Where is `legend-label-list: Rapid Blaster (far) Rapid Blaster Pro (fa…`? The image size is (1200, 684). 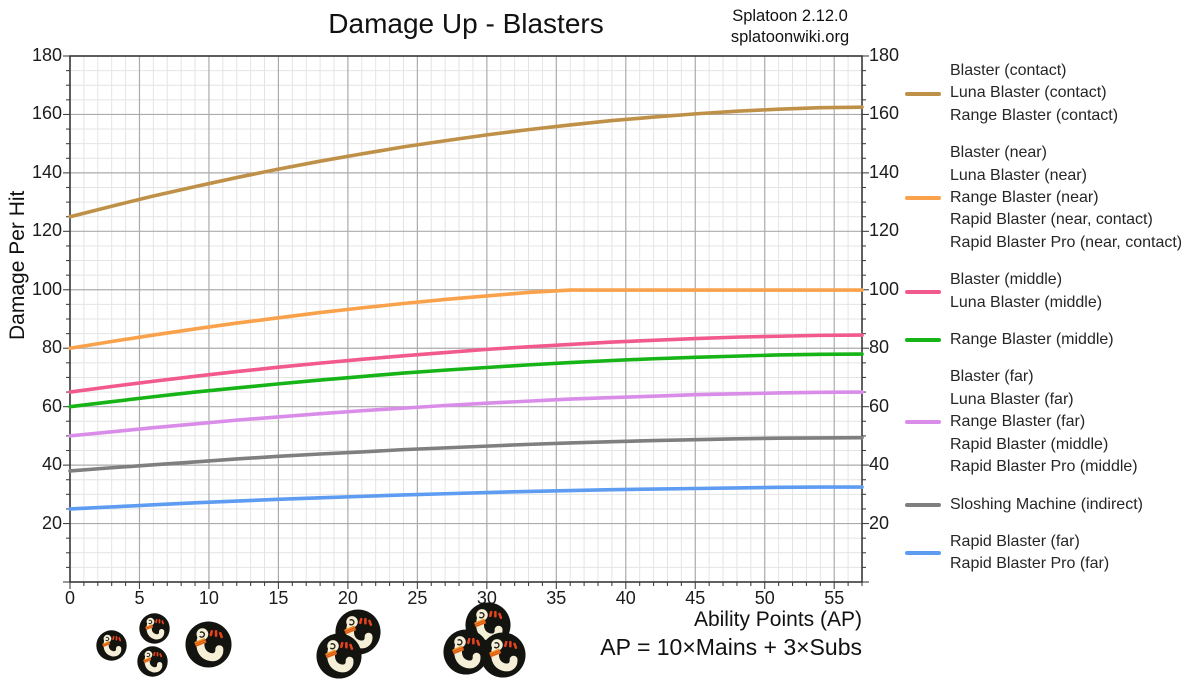
legend-label-list: Rapid Blaster (far) Rapid Blaster Pro (fa… is located at coordinates (1029, 553).